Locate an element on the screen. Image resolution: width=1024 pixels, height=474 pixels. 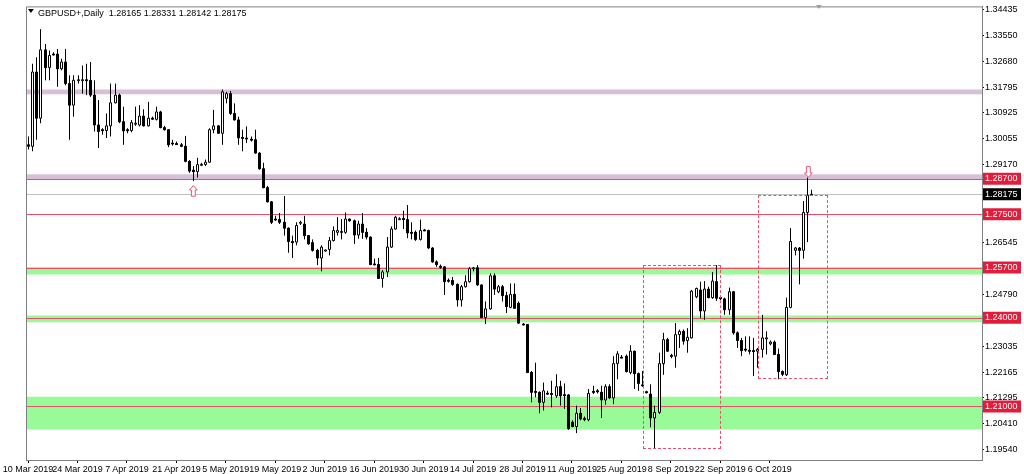
x-tick-label: 7 Apr 2019 is located at coordinates (127, 468).